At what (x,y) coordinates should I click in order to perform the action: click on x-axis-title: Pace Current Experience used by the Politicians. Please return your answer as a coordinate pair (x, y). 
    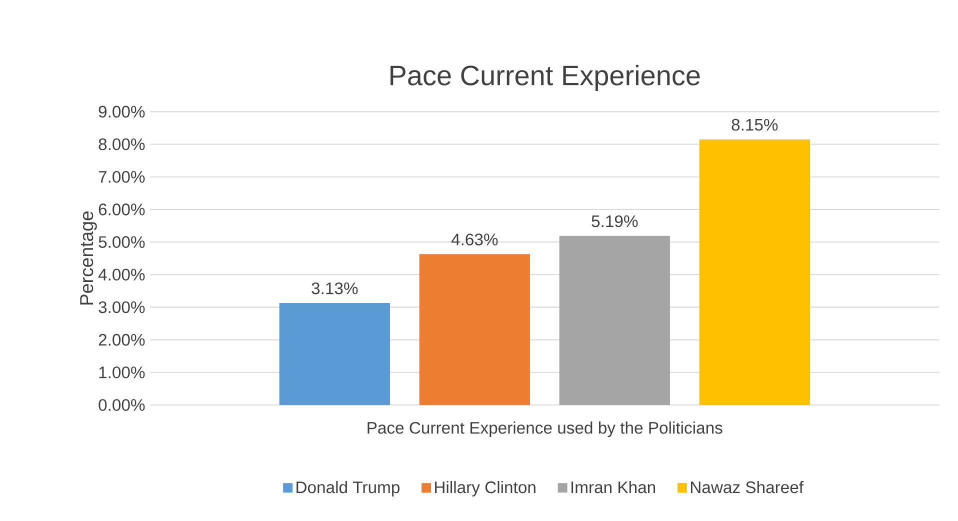
    Looking at the image, I should click on (545, 430).